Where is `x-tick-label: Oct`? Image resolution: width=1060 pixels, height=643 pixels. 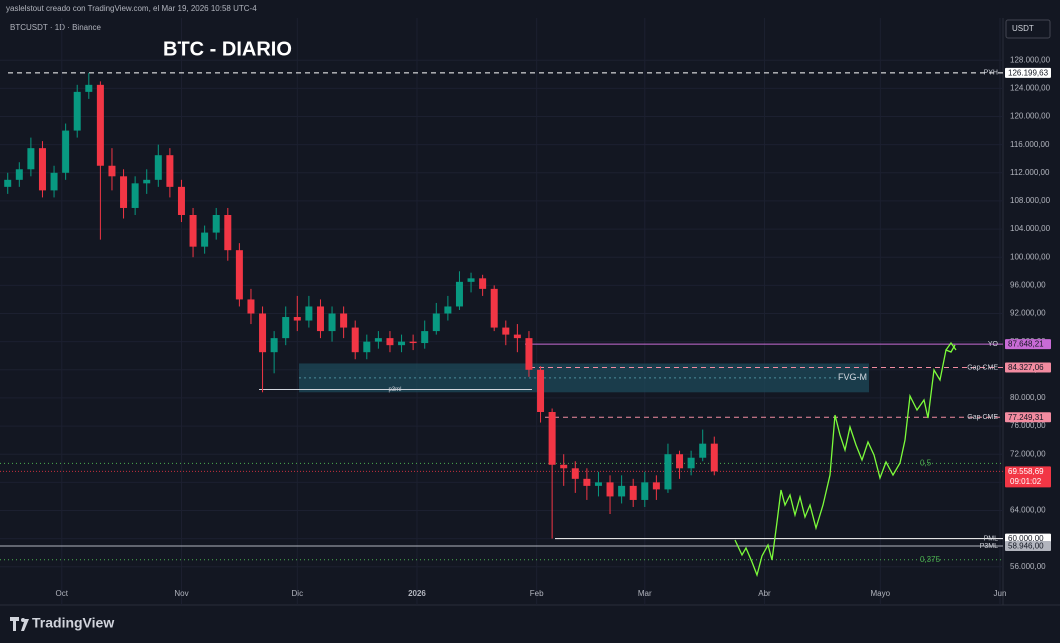
x-tick-label: Oct is located at coordinates (62, 593).